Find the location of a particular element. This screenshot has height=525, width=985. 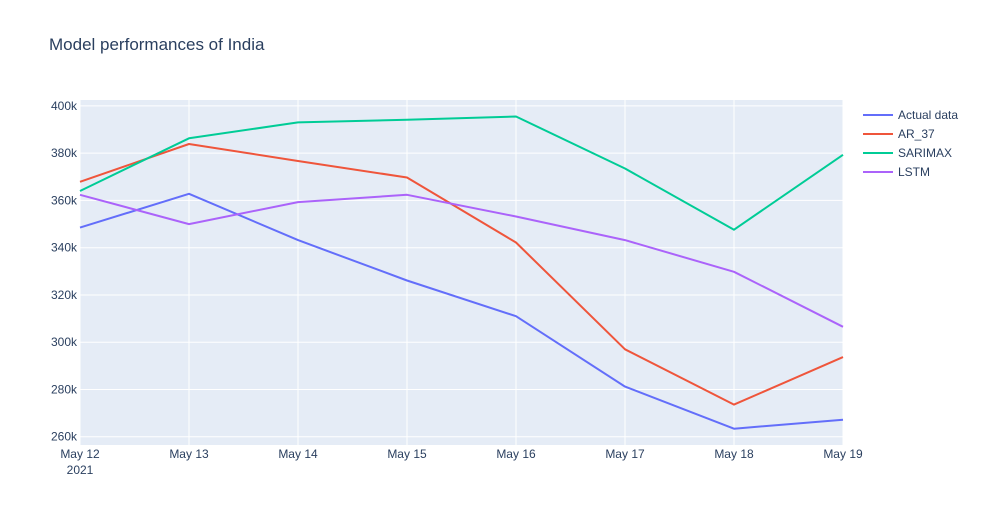

legend-label: Actual data is located at coordinates (928, 115).